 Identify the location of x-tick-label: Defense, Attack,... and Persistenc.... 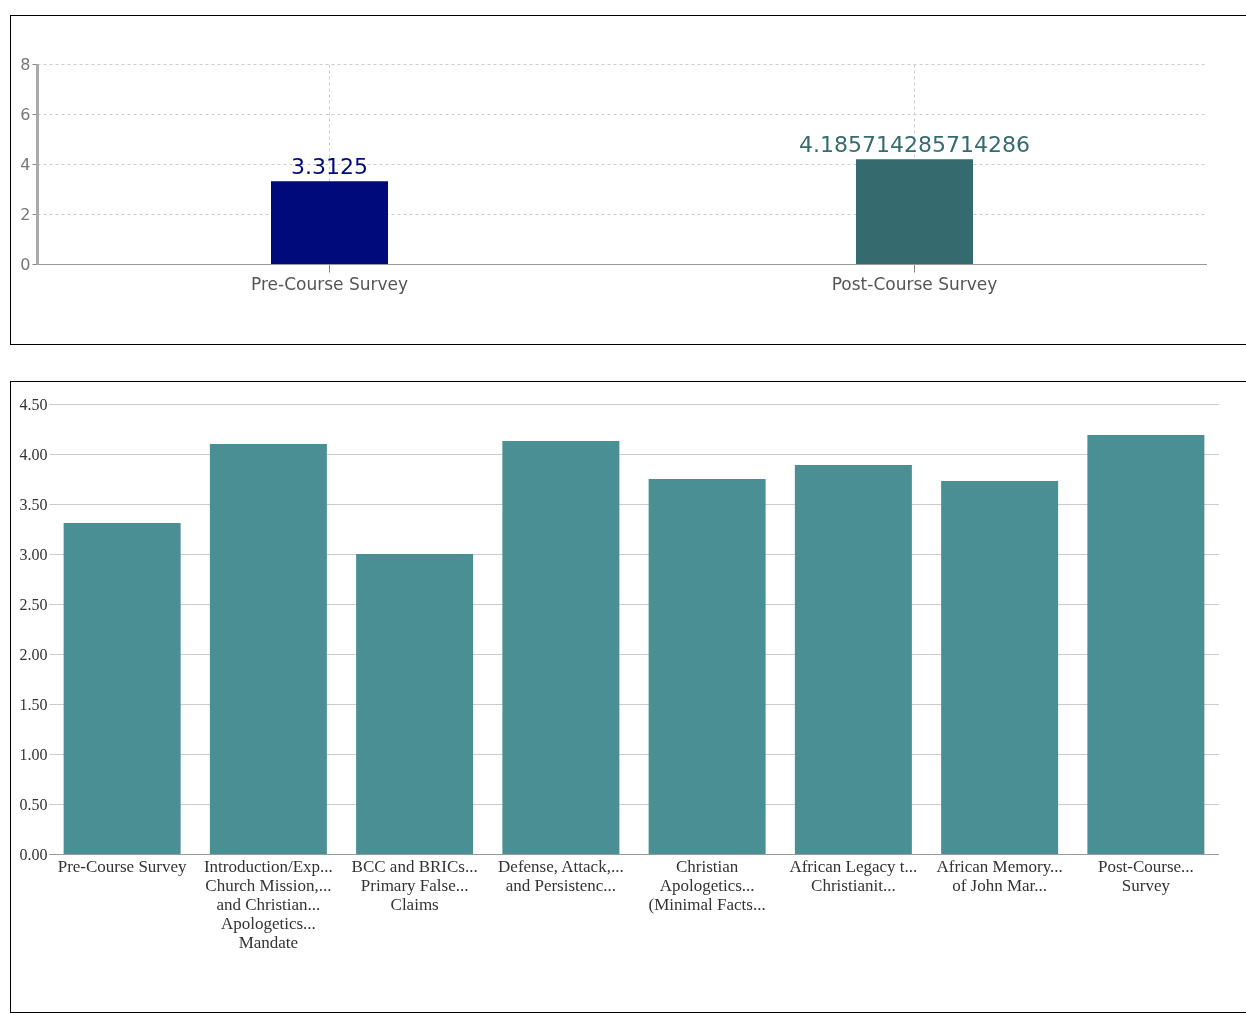
(561, 875).